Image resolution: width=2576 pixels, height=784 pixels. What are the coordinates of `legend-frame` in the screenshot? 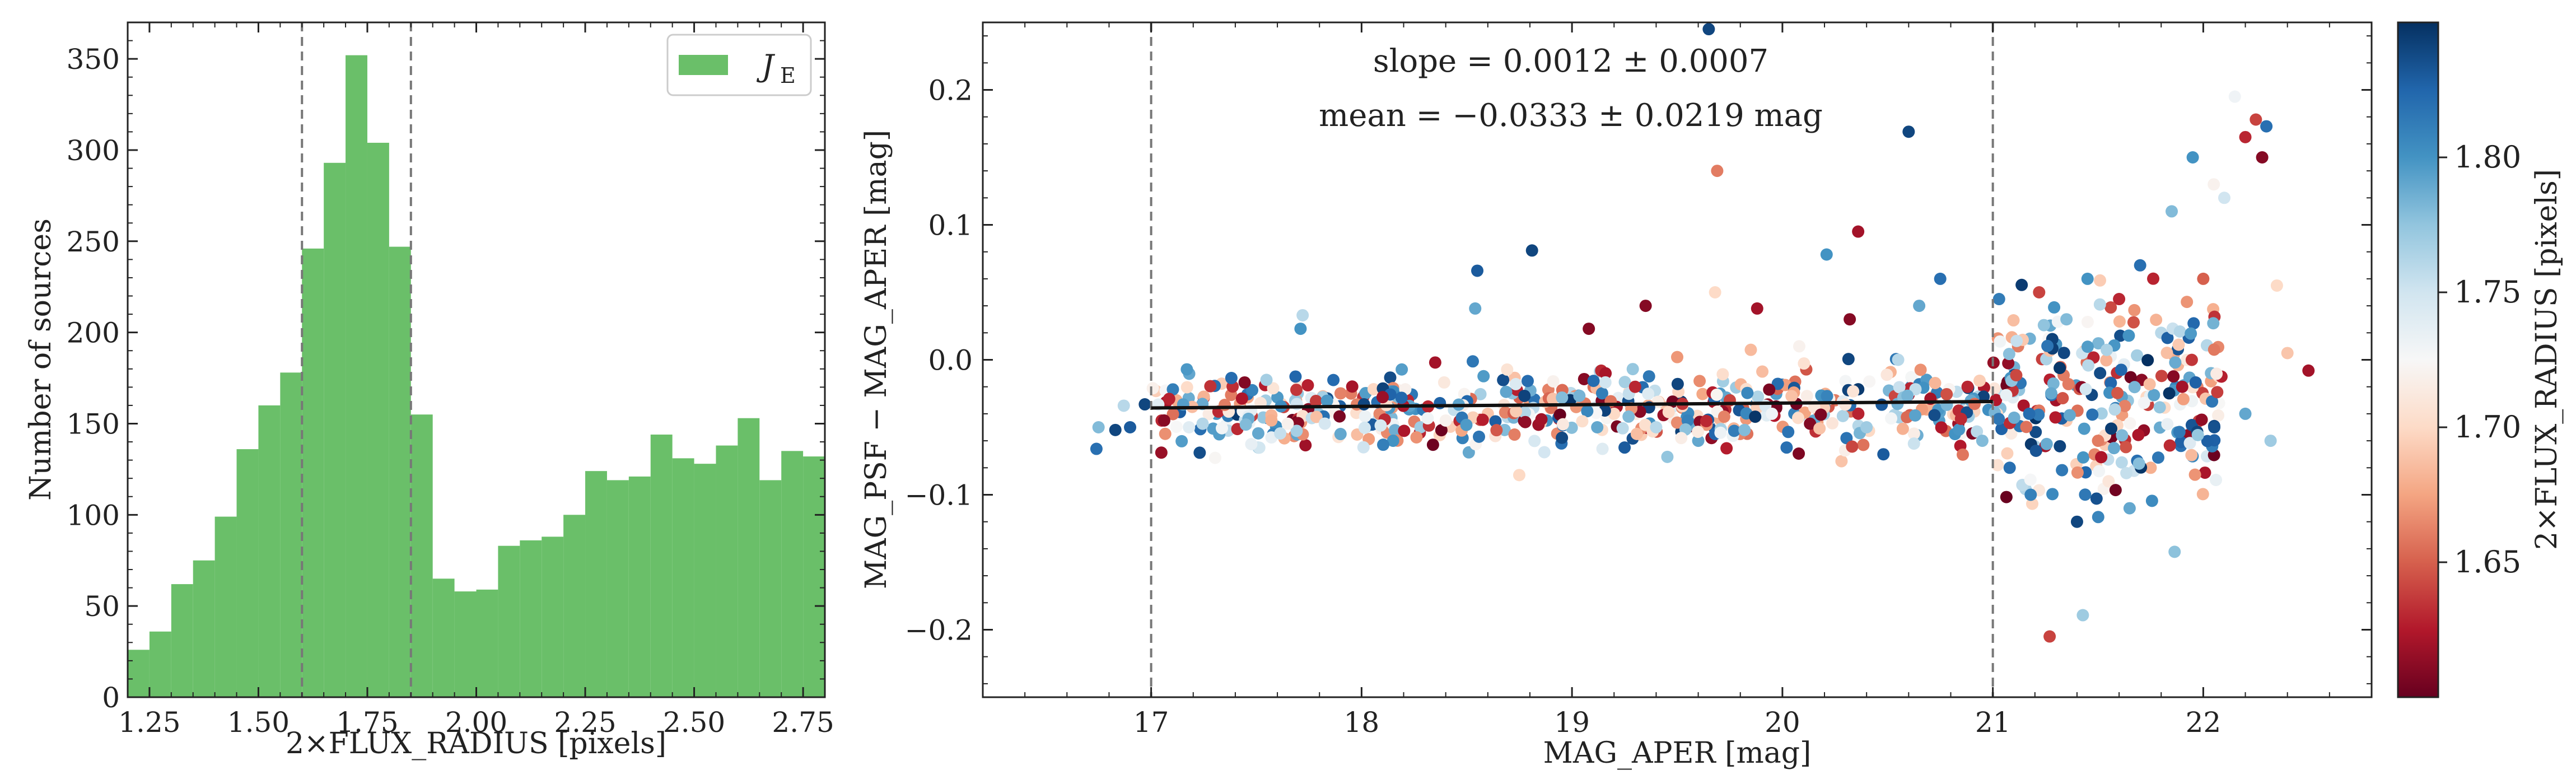 It's located at (739, 65).